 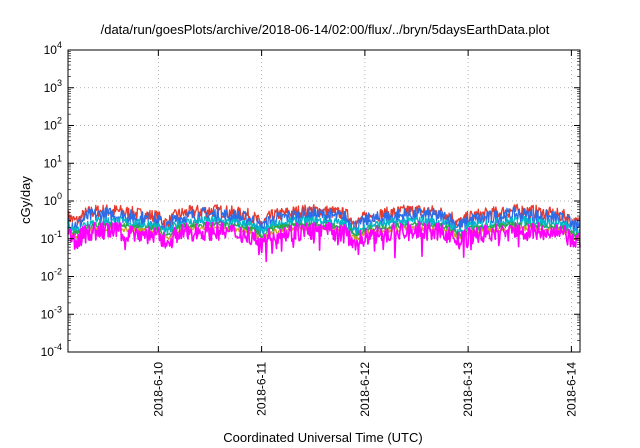 What do you see at coordinates (51, 275) in the screenshot?
I see `y-tick-label: 10⁻²` at bounding box center [51, 275].